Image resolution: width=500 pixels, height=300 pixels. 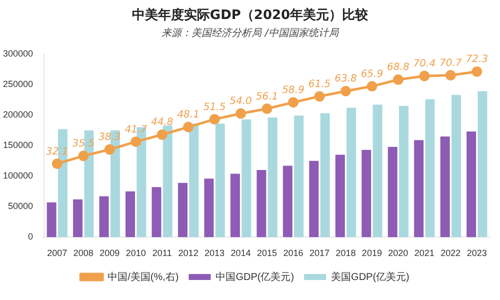 I want to click on x-tick-label: 2021, so click(x=424, y=253).